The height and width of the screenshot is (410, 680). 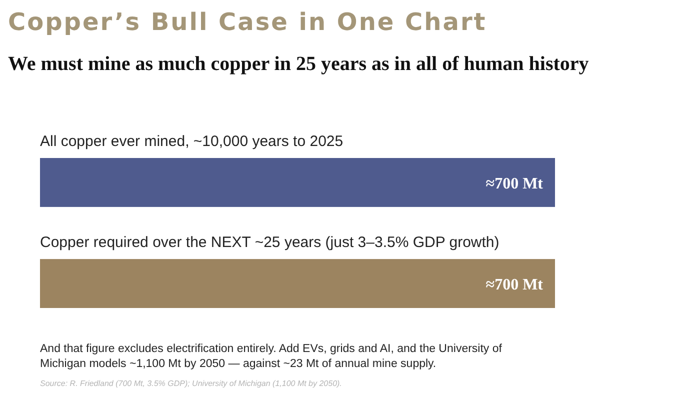 I want to click on chart-subtitle: We must mine as much copper in 25 years as in all of human history, so click(x=298, y=64).